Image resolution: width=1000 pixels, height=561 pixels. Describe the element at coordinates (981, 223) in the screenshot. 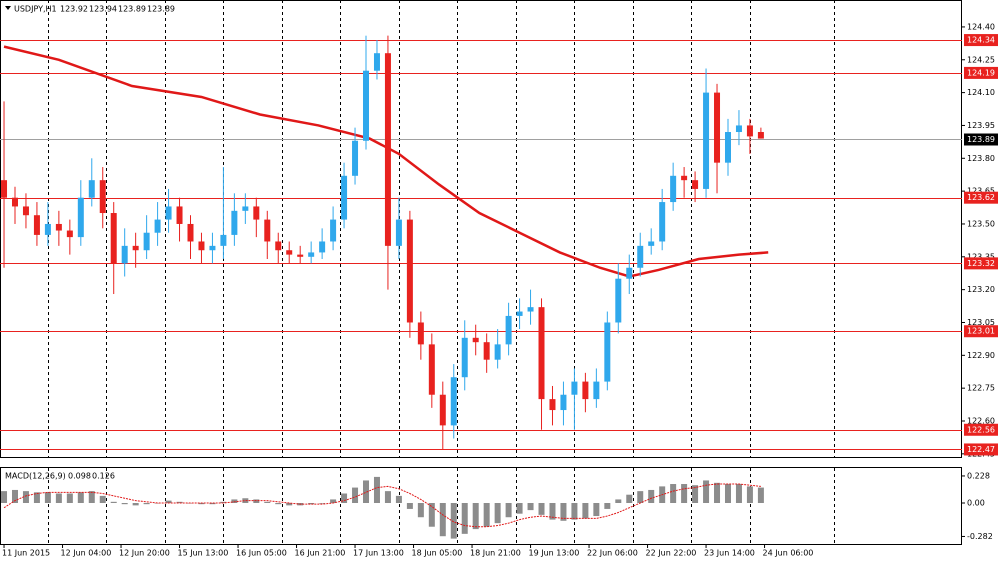

I see `y-tick-label: 123.50` at that location.